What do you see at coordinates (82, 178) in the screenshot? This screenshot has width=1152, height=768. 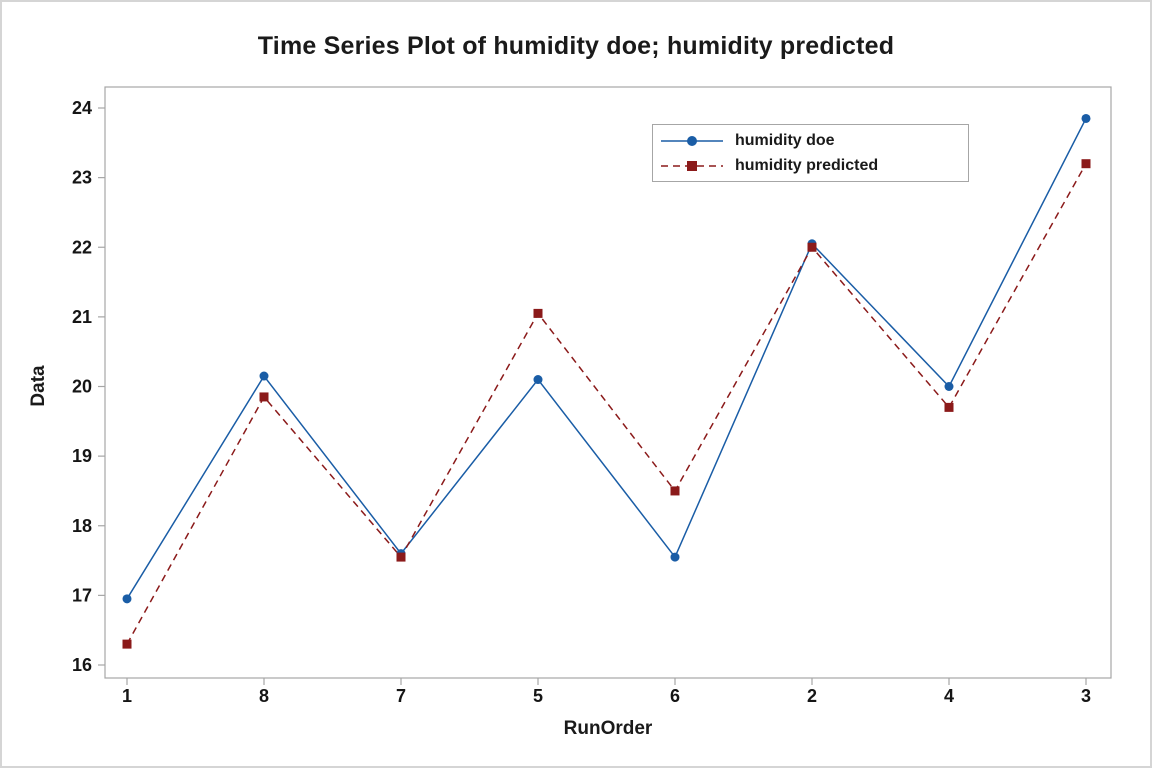 I see `y-tick-label: 23` at bounding box center [82, 178].